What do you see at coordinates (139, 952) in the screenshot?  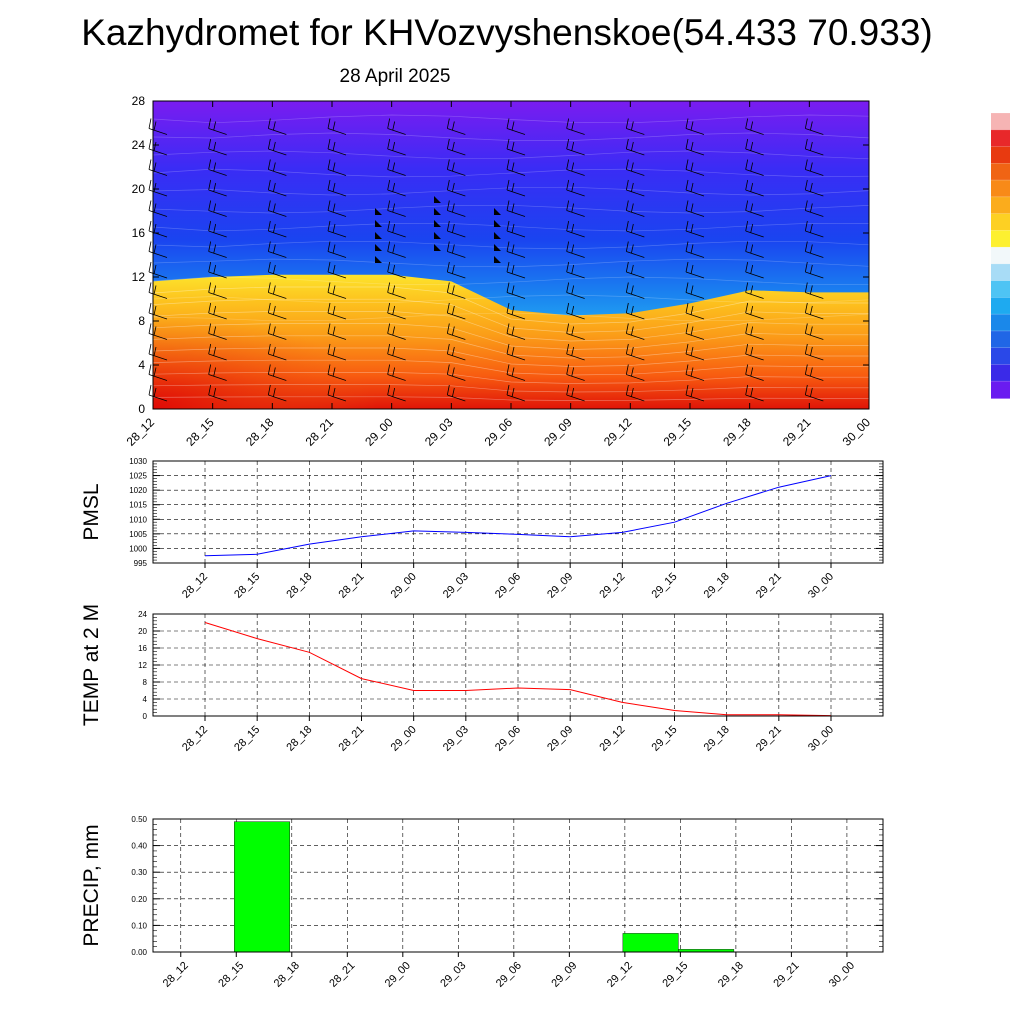 I see `y-tick-label: 0.00` at bounding box center [139, 952].